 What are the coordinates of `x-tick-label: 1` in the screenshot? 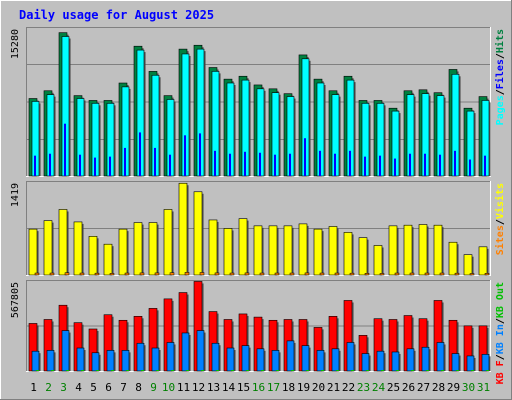 It's located at (33, 387).